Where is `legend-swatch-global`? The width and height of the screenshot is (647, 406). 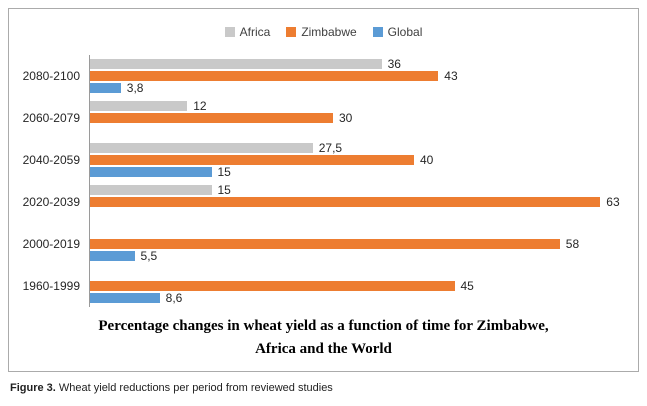
legend-swatch-global is located at coordinates (377, 32).